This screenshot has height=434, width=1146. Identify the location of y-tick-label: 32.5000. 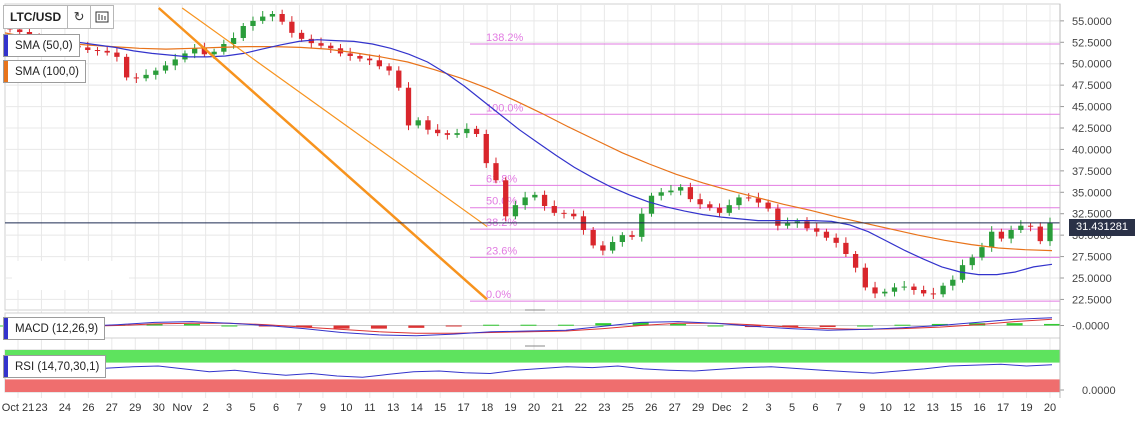
(1092, 215).